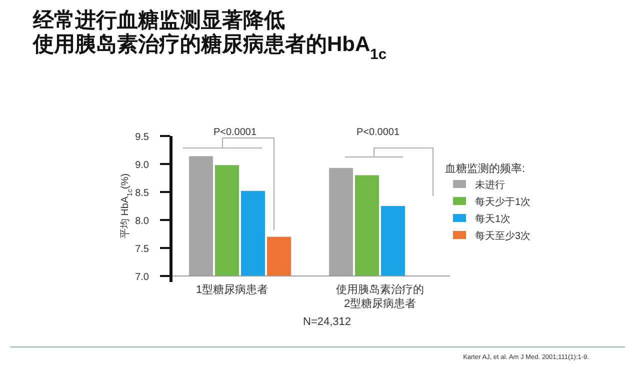 The image size is (640, 369). Describe the element at coordinates (142, 137) in the screenshot. I see `y-tick-label: 9.5` at that location.